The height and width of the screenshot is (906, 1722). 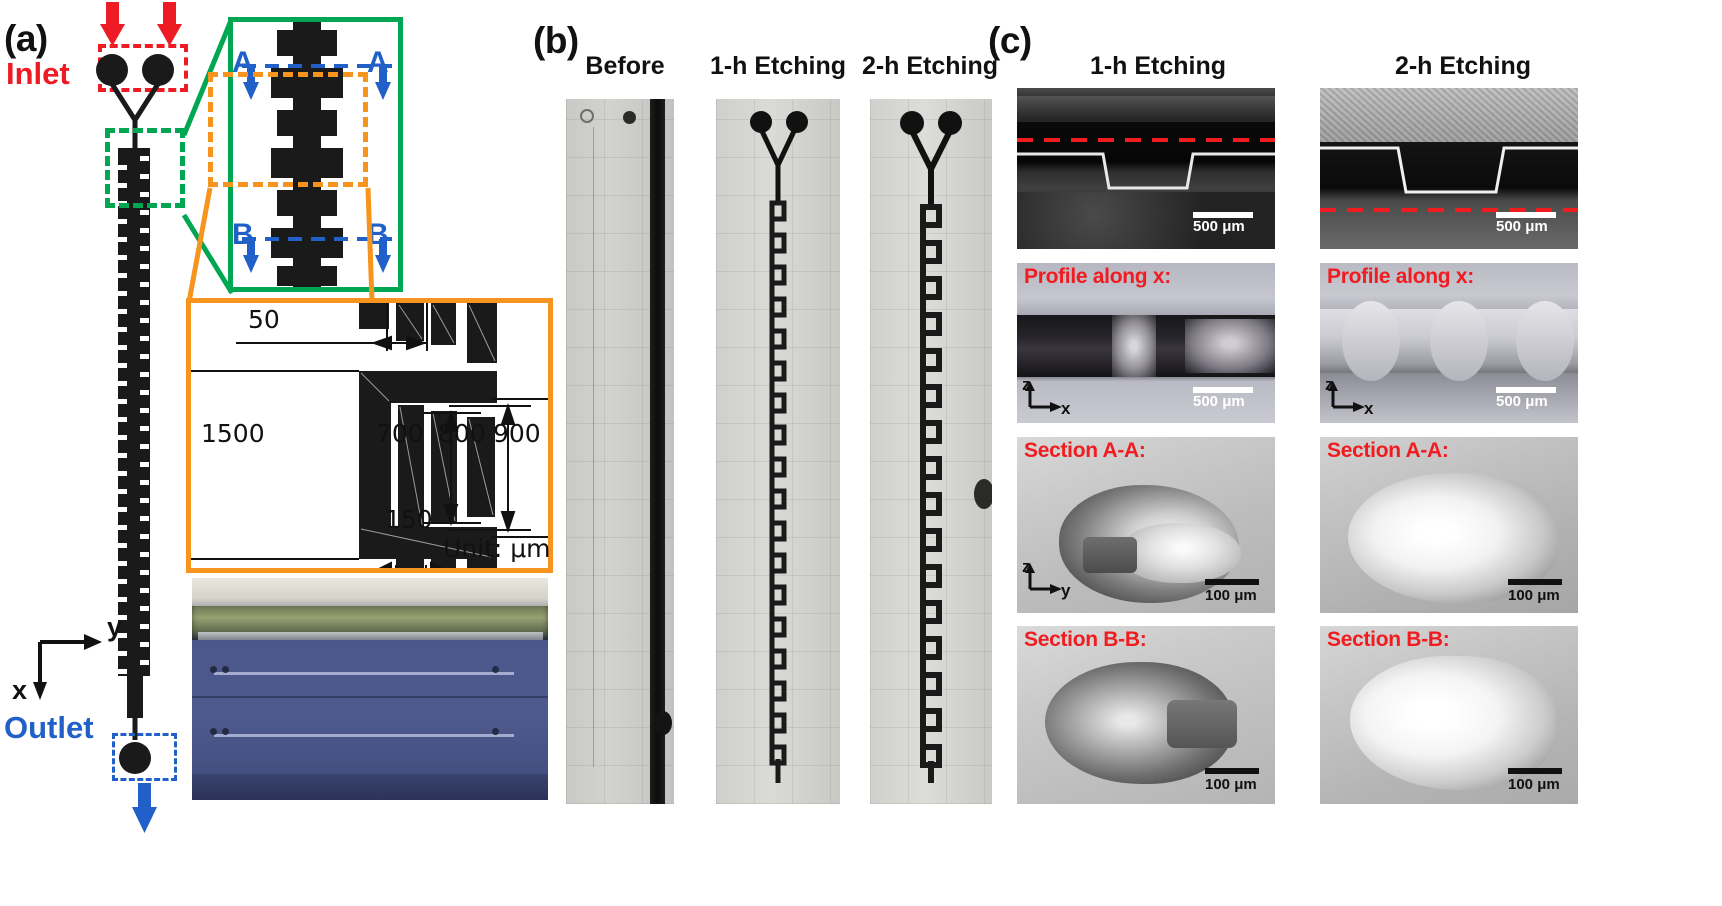 I want to click on outlet-arrow, so click(x=144, y=808).